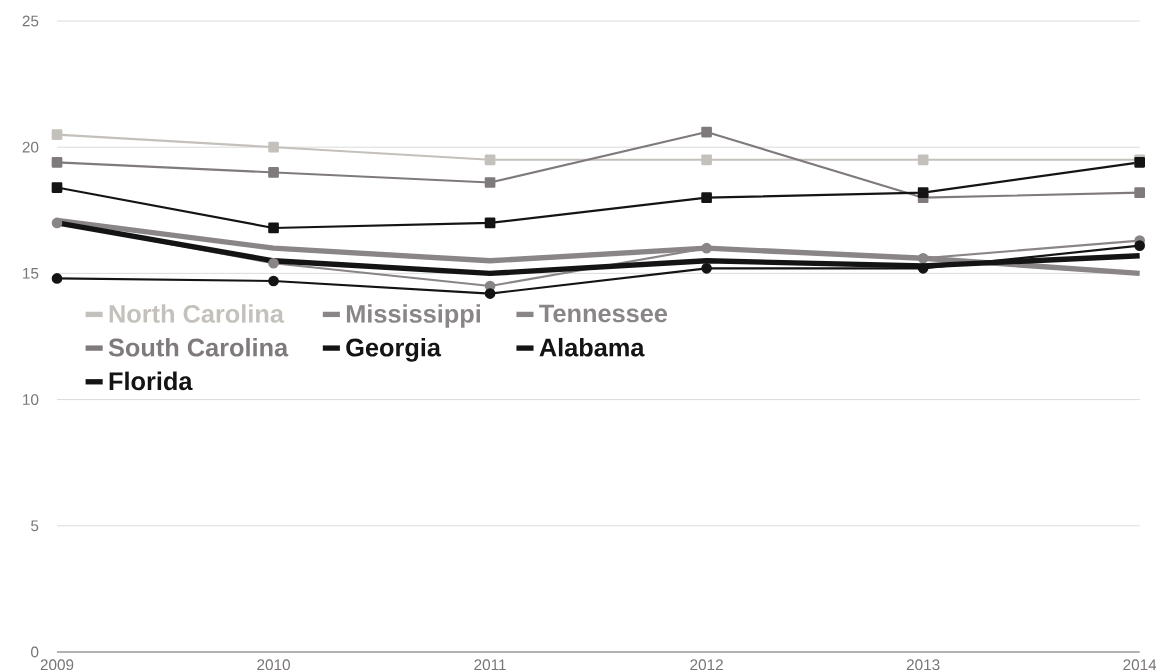 The image size is (1161, 670). I want to click on legend-label: South Carolina, so click(198, 347).